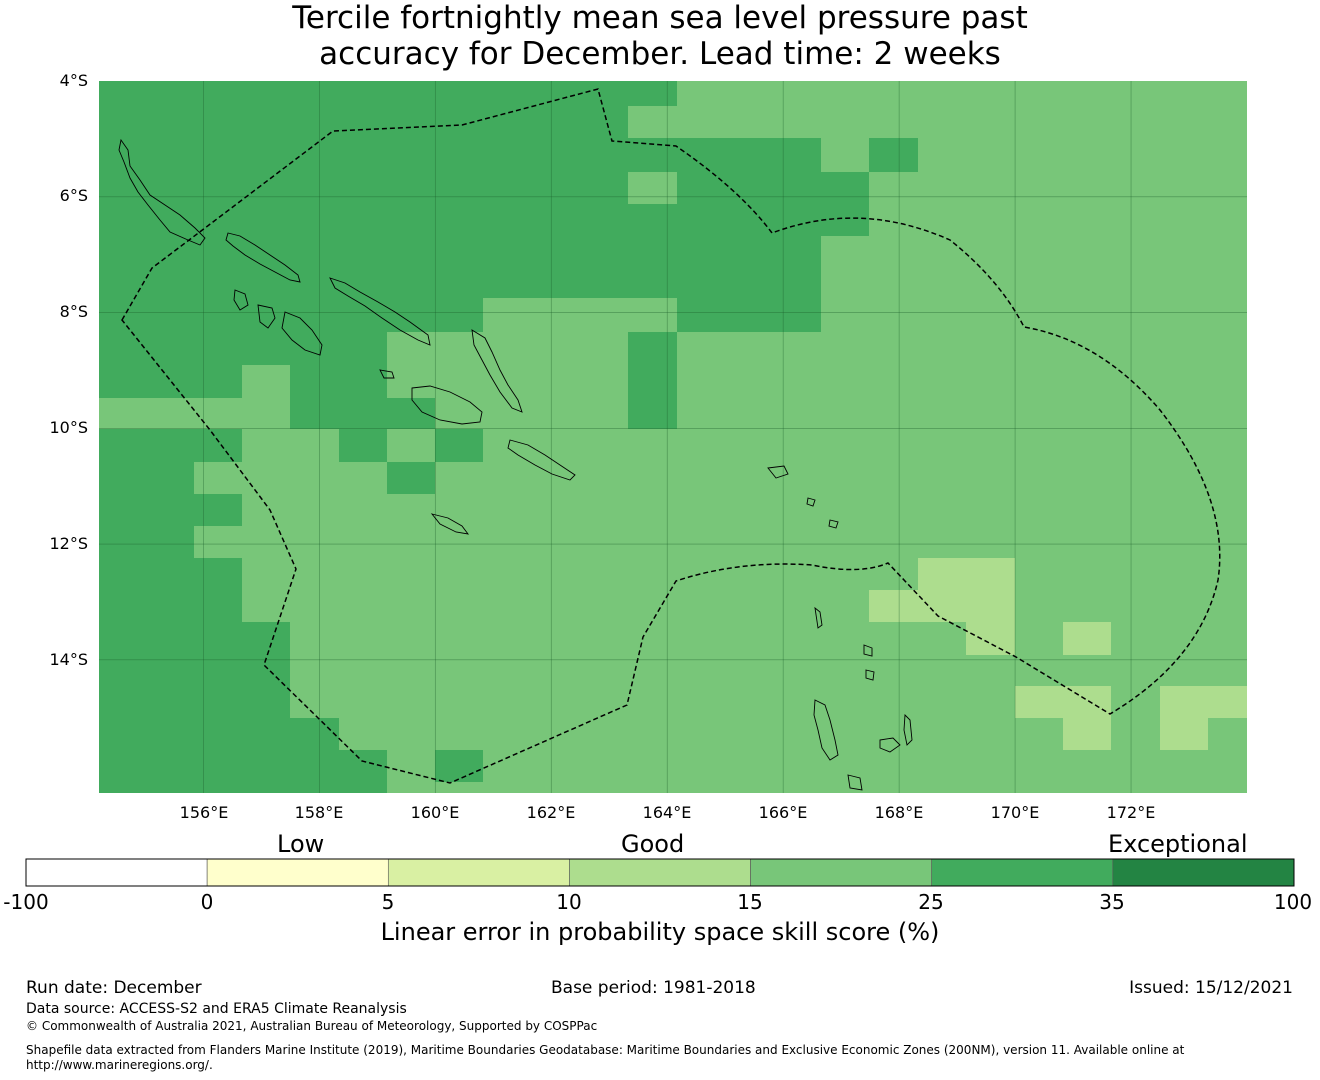 The image size is (1320, 1080). I want to click on colorbar-tick-10: 10, so click(569, 902).